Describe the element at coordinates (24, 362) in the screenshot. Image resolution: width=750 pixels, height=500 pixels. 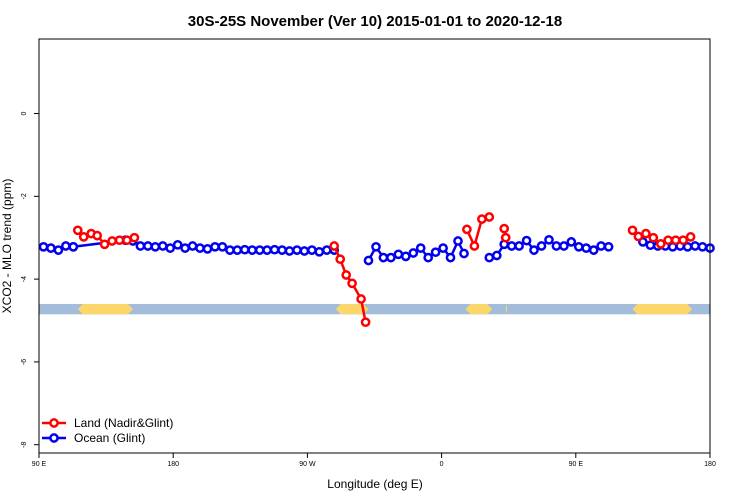
I see `y-tick-label: -6` at that location.